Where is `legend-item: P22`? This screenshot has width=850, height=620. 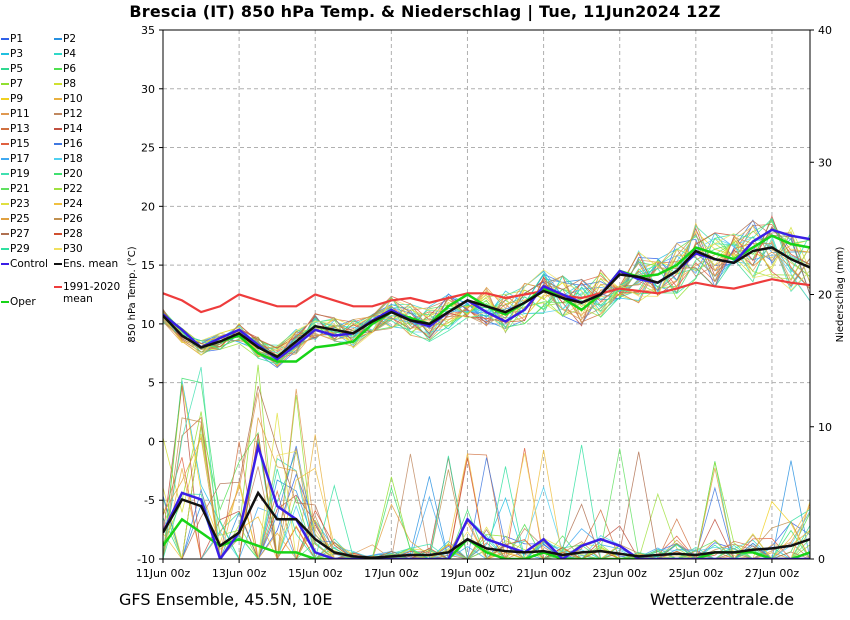 legend-item: P22 is located at coordinates (68, 189).